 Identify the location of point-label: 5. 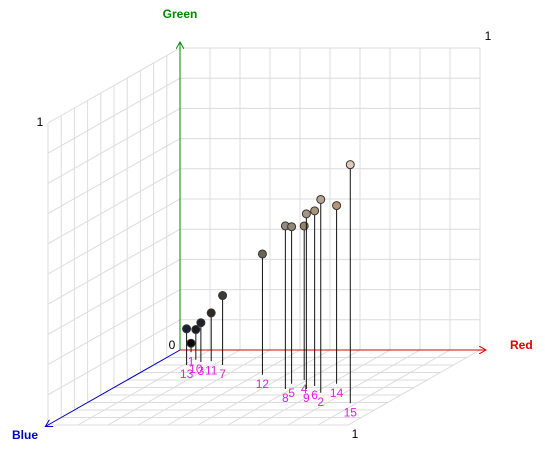
(291, 393).